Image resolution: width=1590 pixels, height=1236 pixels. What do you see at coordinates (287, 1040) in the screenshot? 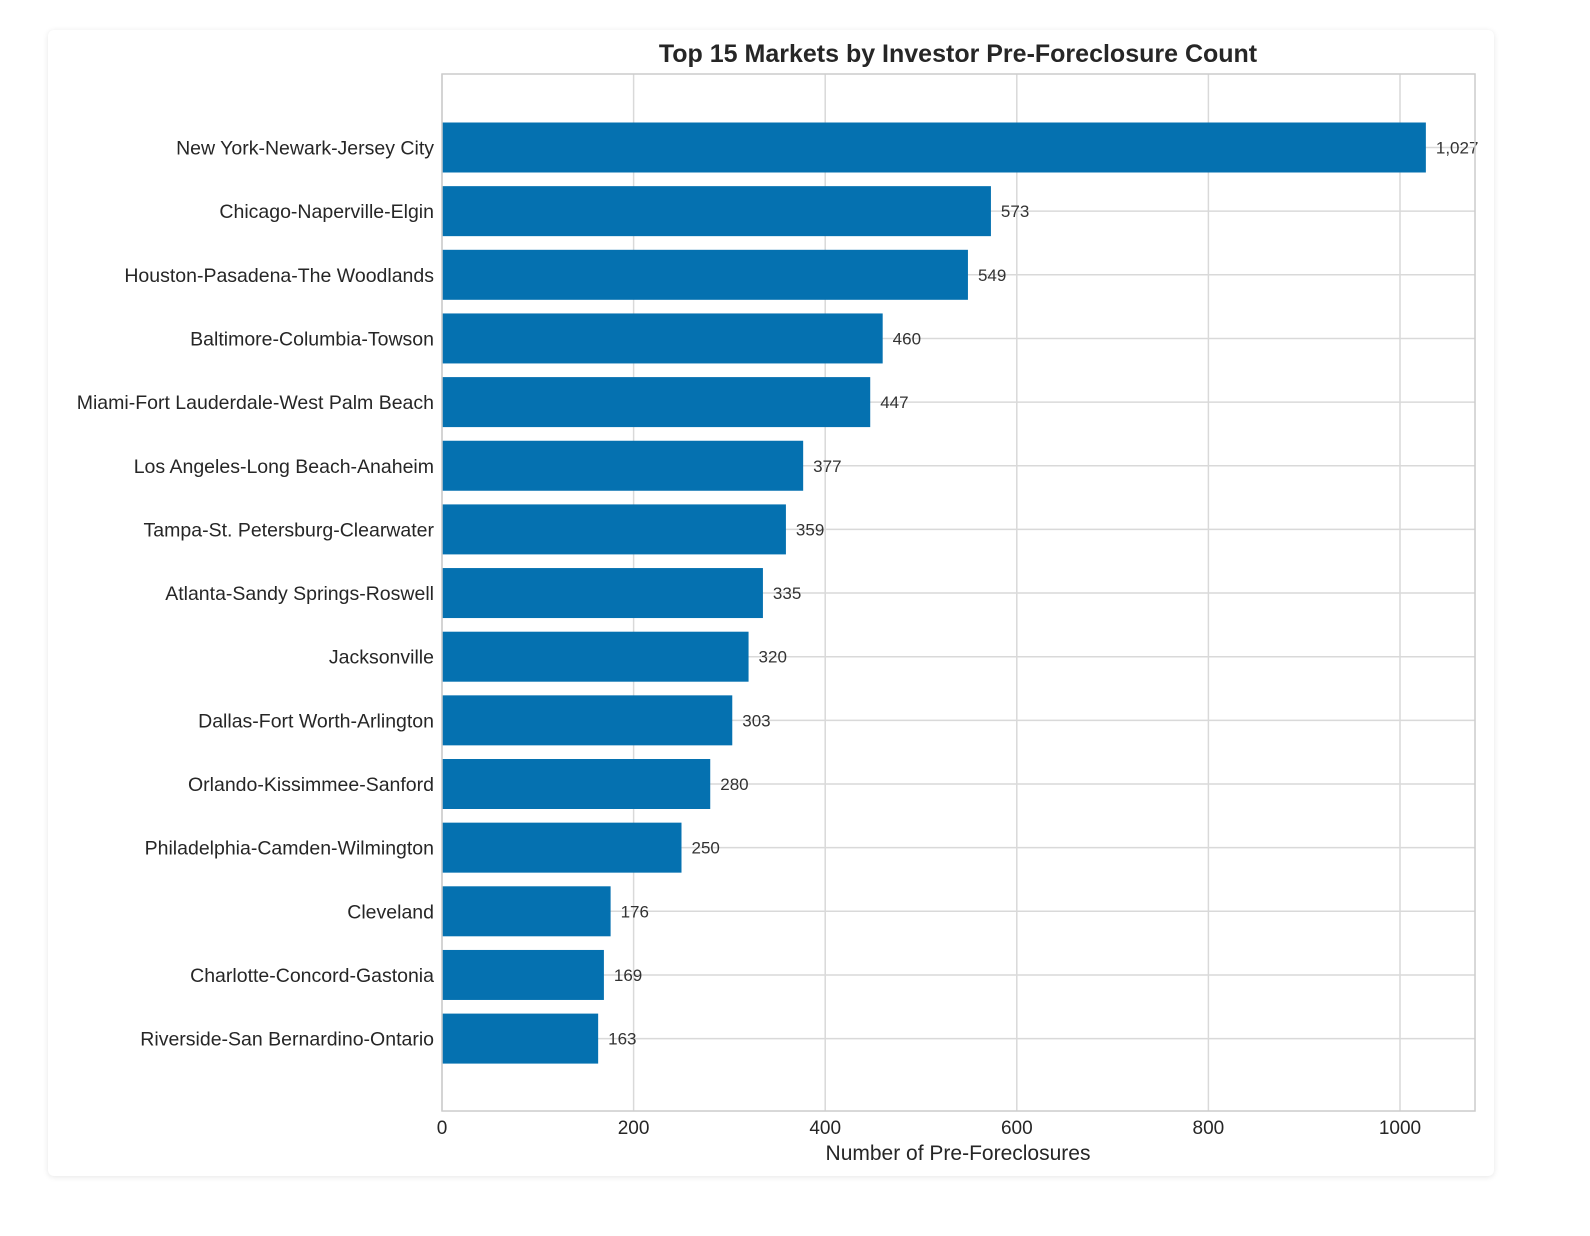
I see `y-tick-label: Riverside-San Bernardino-Ontario` at bounding box center [287, 1040].